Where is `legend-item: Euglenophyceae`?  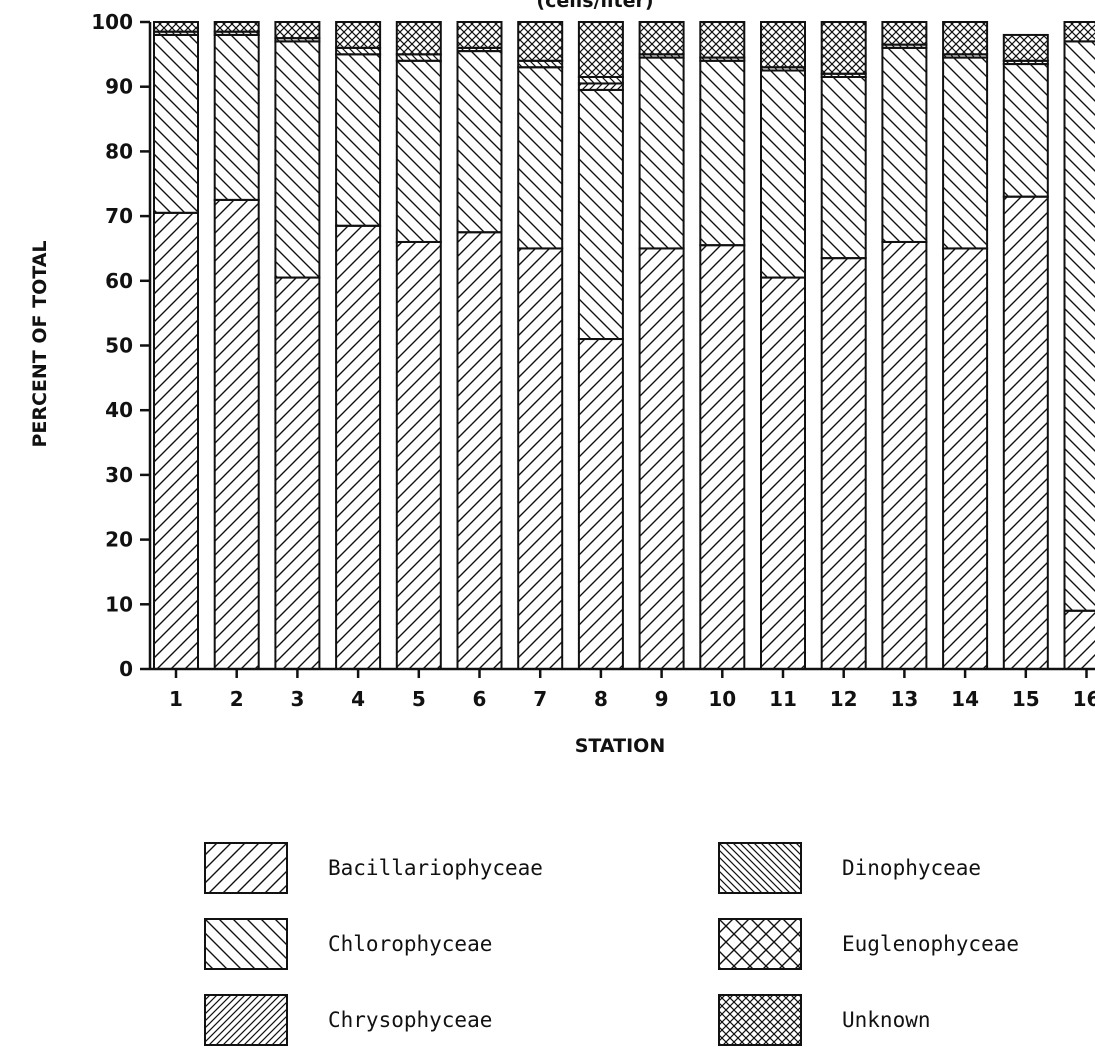 legend-item: Euglenophyceae is located at coordinates (868, 944).